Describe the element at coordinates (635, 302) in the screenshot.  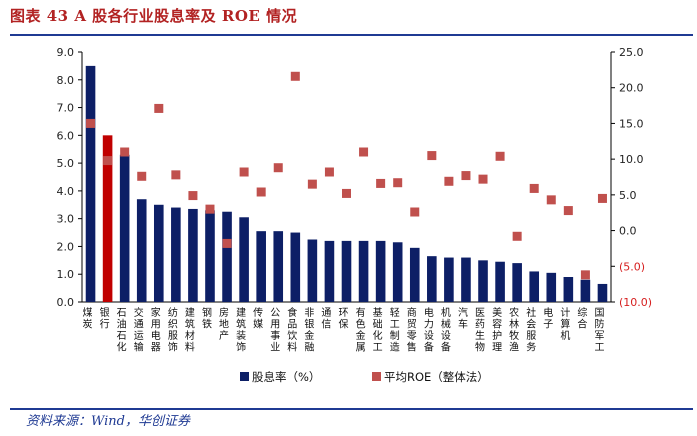
I see `right-tick-label-0: (10.0)` at that location.